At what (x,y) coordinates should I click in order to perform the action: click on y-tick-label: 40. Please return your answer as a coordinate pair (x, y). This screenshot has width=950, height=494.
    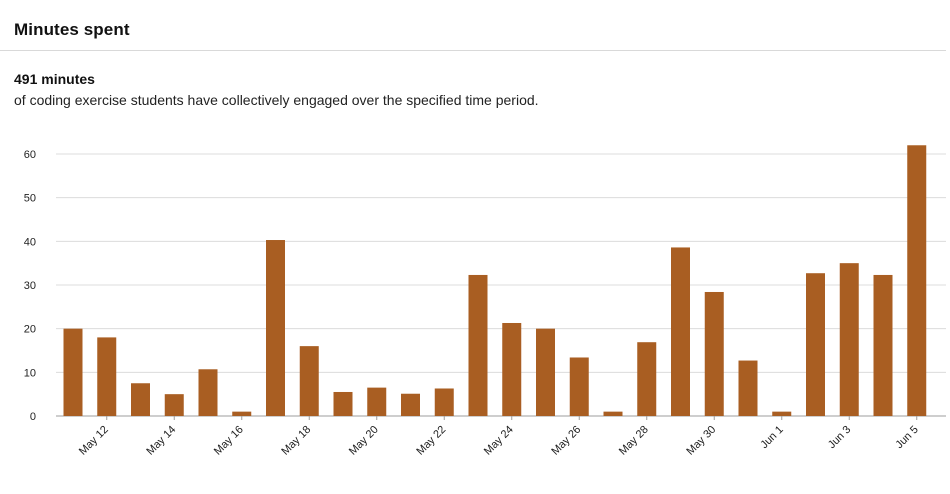
    Looking at the image, I should click on (30, 242).